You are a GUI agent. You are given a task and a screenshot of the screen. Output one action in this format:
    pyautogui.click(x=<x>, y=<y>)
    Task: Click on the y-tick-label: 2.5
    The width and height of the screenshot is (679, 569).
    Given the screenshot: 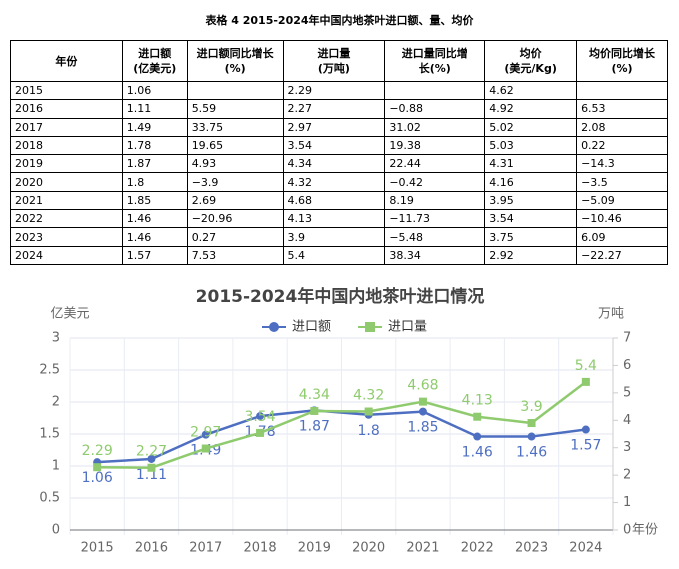 What is the action you would take?
    pyautogui.click(x=49, y=370)
    